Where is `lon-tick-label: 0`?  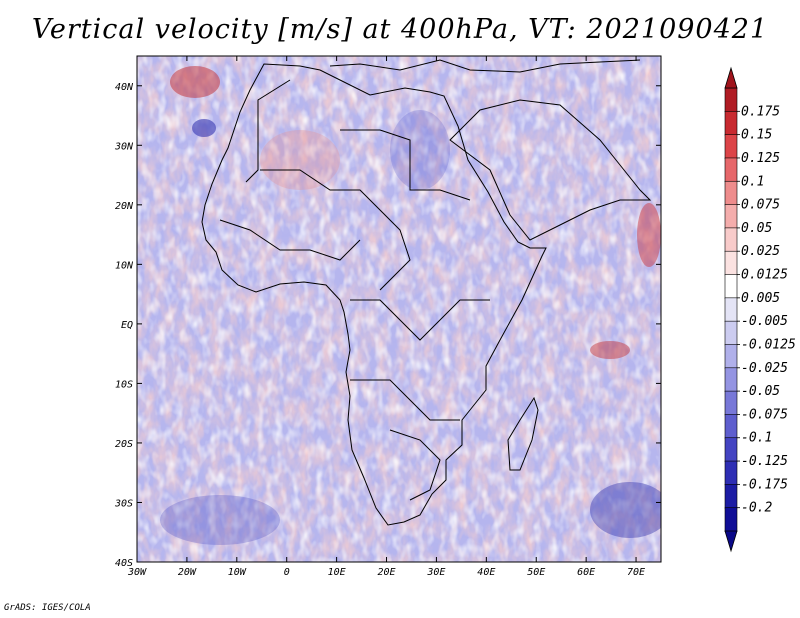 lon-tick-label: 0 is located at coordinates (287, 572).